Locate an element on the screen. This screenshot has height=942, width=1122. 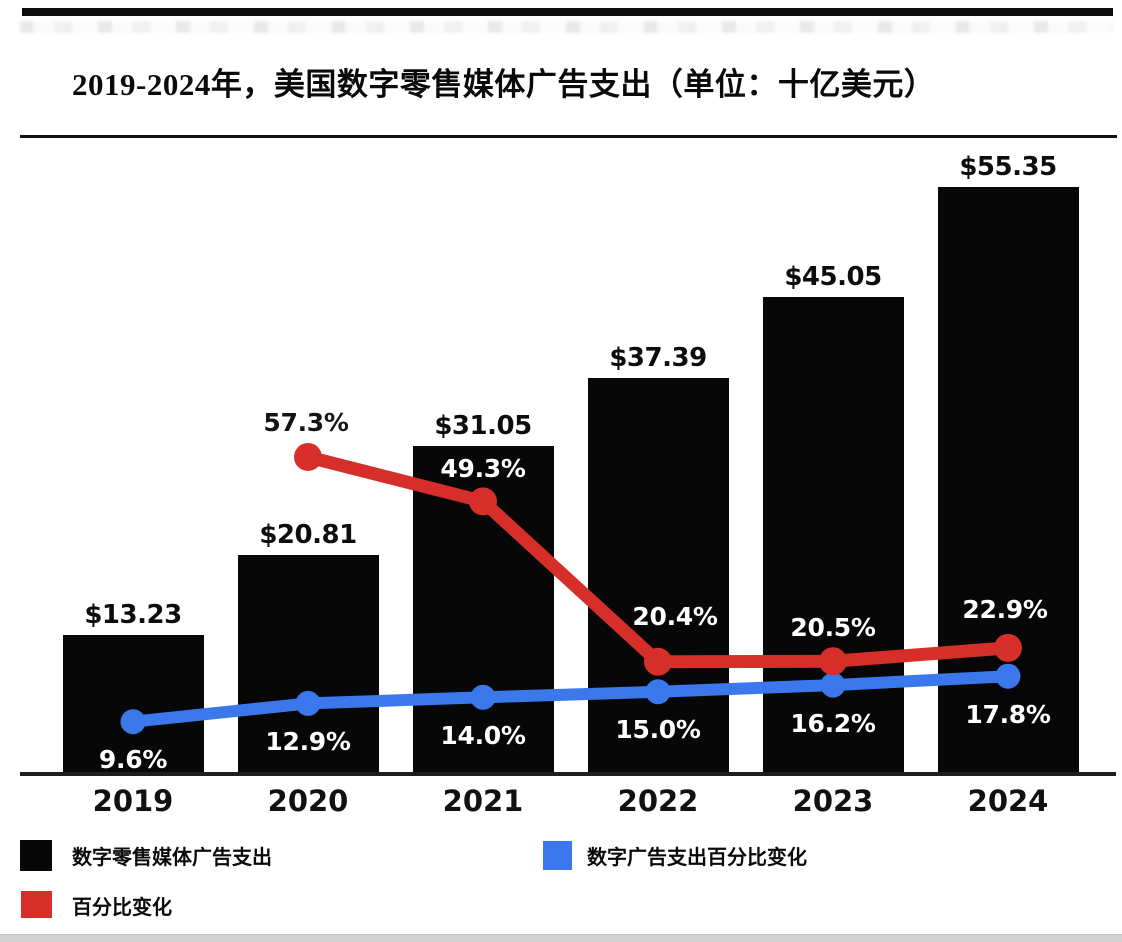
bar-value-label-2022: $37.39 is located at coordinates (658, 358).